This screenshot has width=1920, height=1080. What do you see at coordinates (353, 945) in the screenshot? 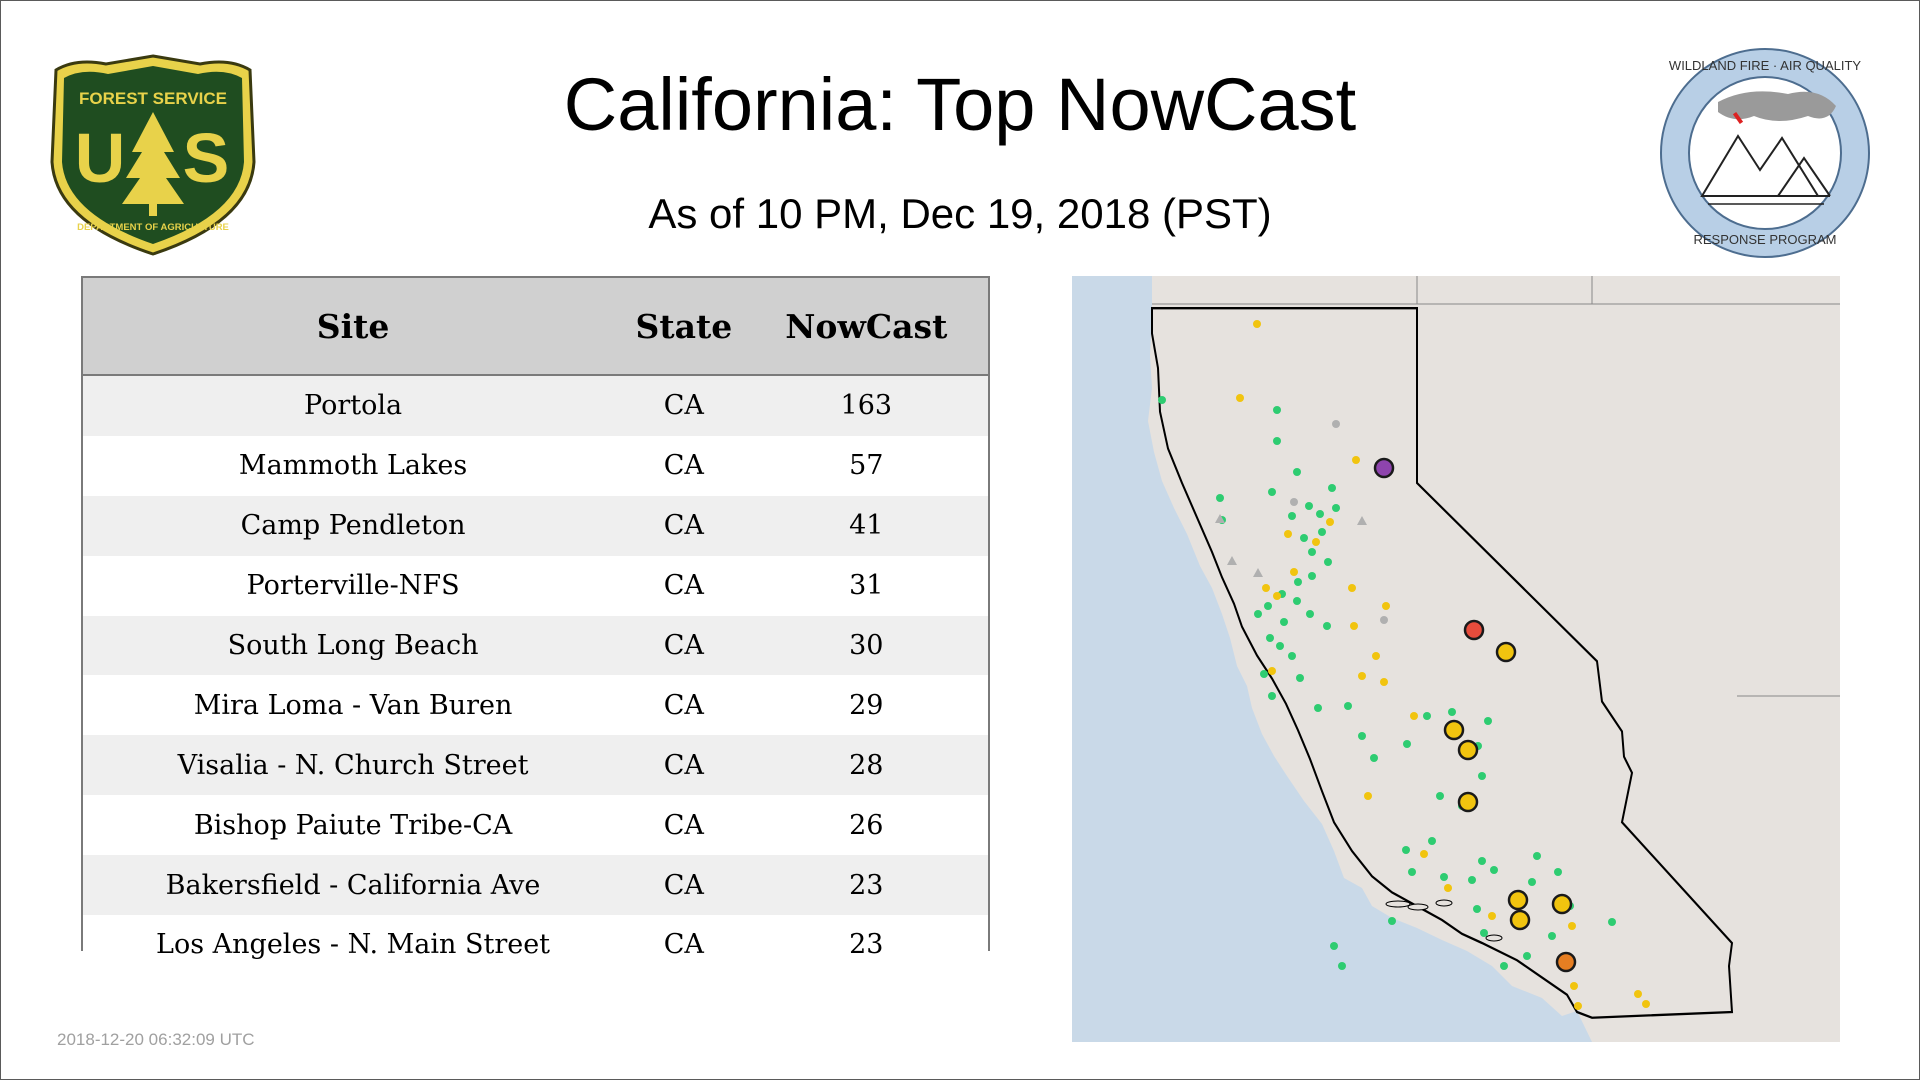
I see `cell-site: Los Angeles - N. Main Street` at bounding box center [353, 945].